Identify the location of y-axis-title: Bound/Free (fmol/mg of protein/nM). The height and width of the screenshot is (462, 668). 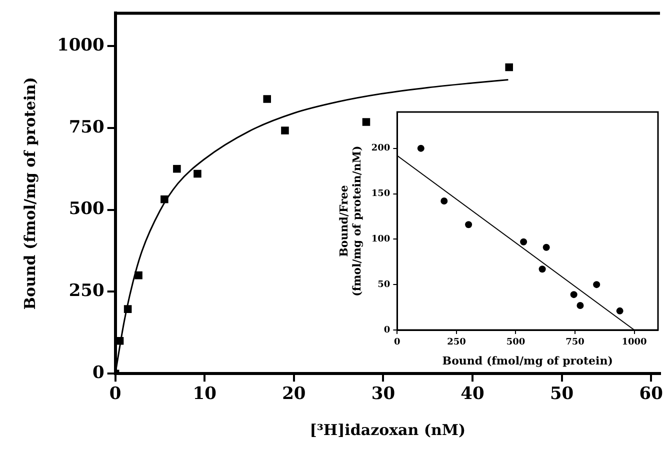
(350, 221).